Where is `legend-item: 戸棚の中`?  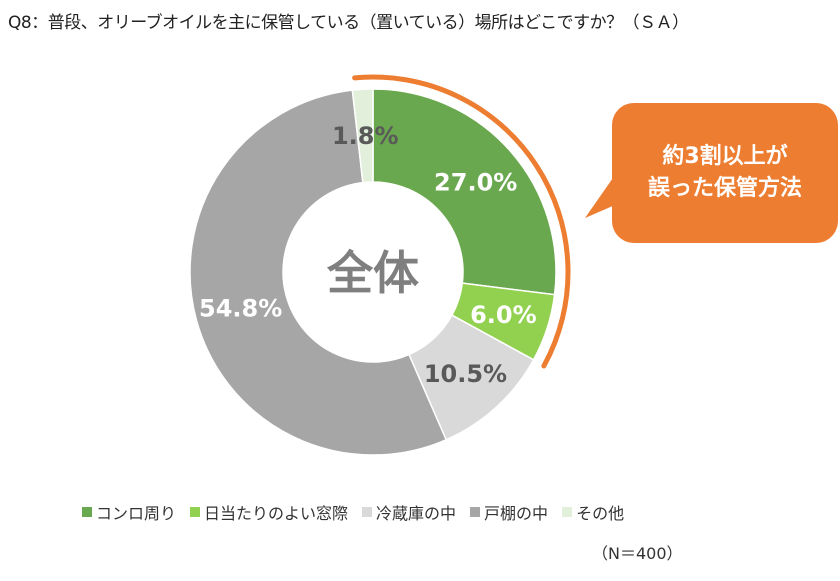
legend-item: 戸棚の中 is located at coordinates (509, 512).